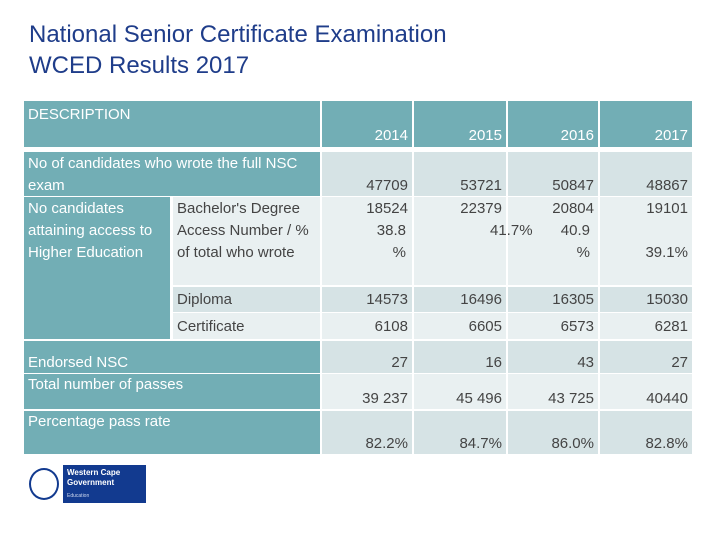 The image size is (720, 540). I want to click on cell: 82.8%, so click(646, 432).